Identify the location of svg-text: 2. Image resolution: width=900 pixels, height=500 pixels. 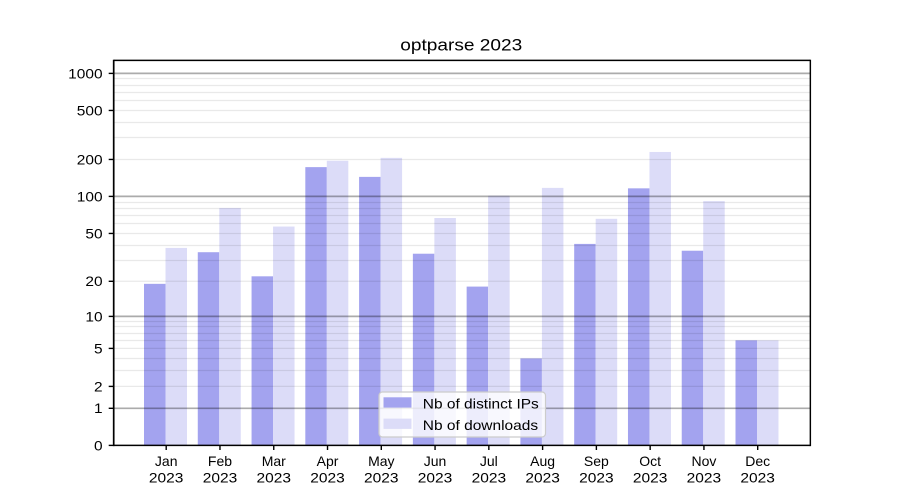
(98, 386).